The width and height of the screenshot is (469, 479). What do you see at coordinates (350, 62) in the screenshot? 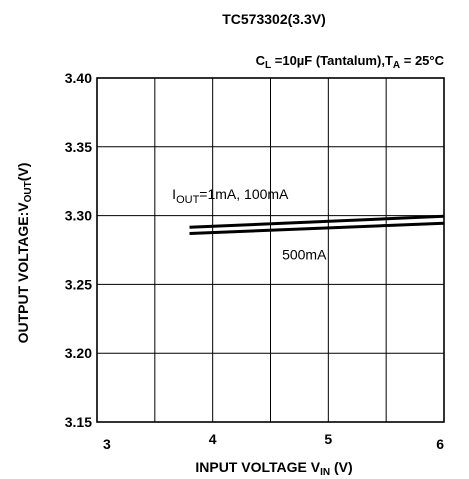
I see `chart-condition: CL =10µF (Tantalum),TA = 25°C` at bounding box center [350, 62].